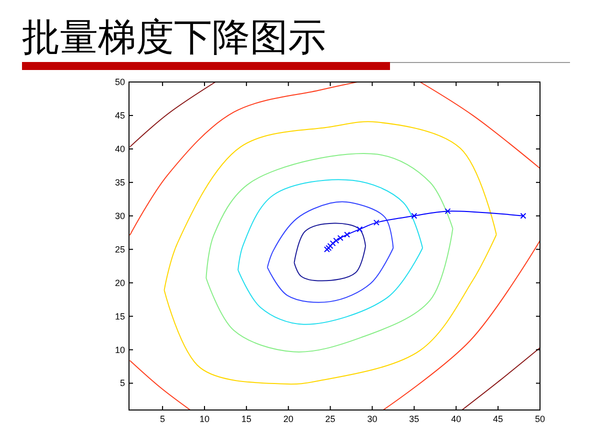  I want to click on x-tick-label: 25, so click(330, 419).